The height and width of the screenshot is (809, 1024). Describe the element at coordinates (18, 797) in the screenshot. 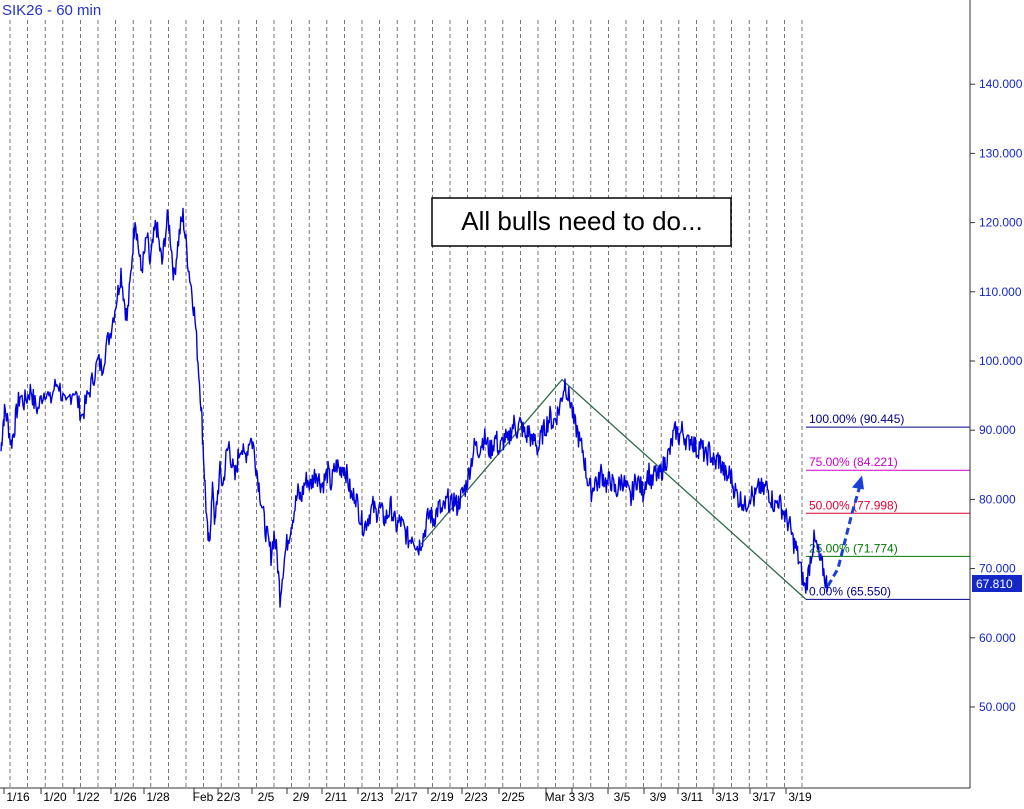

I see `x-tick-label: 1/16` at that location.